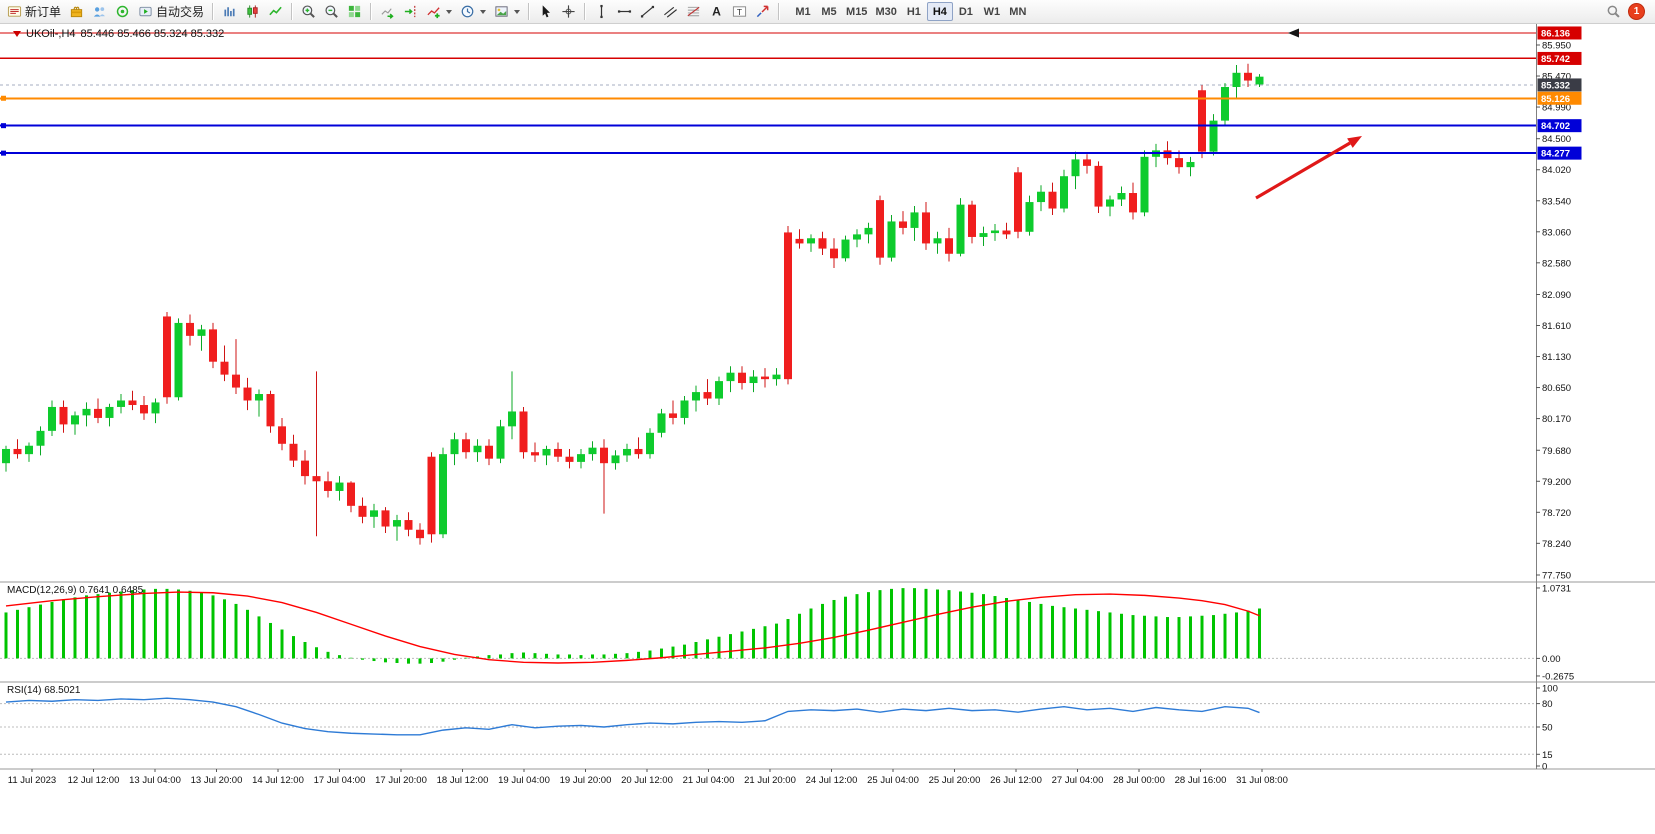 The width and height of the screenshot is (1655, 834). What do you see at coordinates (1556, 482) in the screenshot?
I see `svg-text: 79.200` at bounding box center [1556, 482].